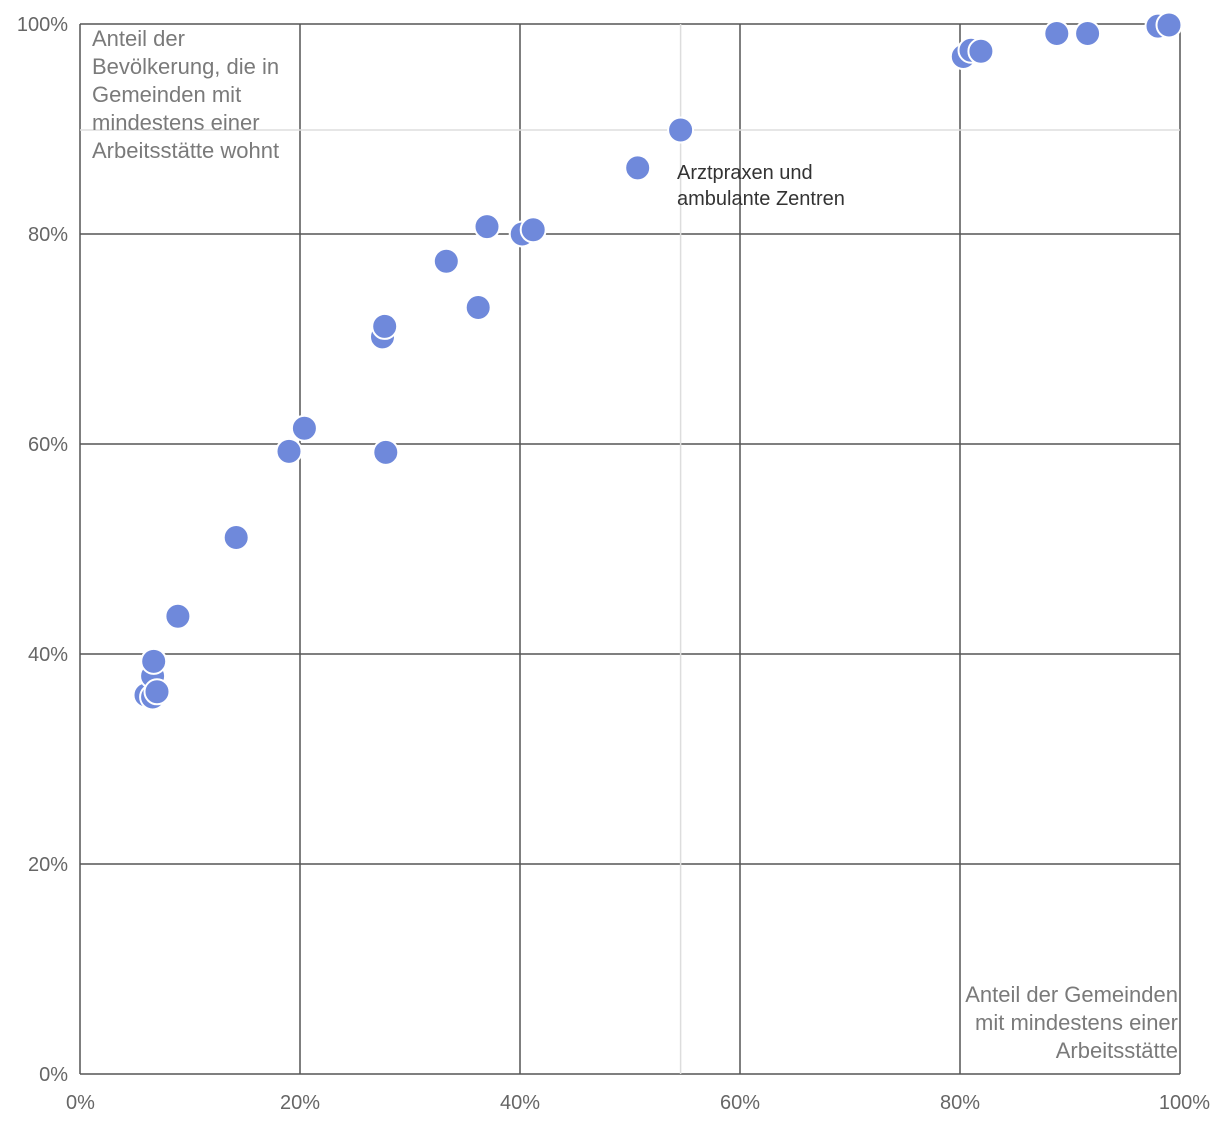 Image resolution: width=1220 pixels, height=1124 pixels. What do you see at coordinates (138, 38) in the screenshot?
I see `title-line: Anteil der` at bounding box center [138, 38].